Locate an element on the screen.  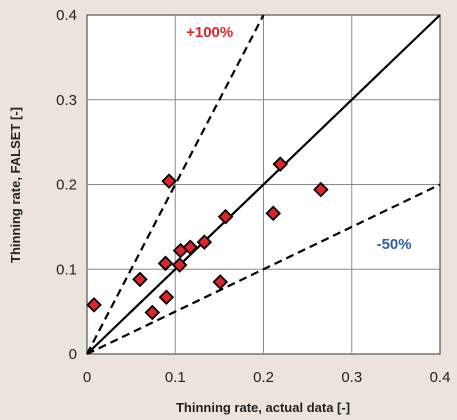
x-tick-label: 0.3 is located at coordinates (351, 377).